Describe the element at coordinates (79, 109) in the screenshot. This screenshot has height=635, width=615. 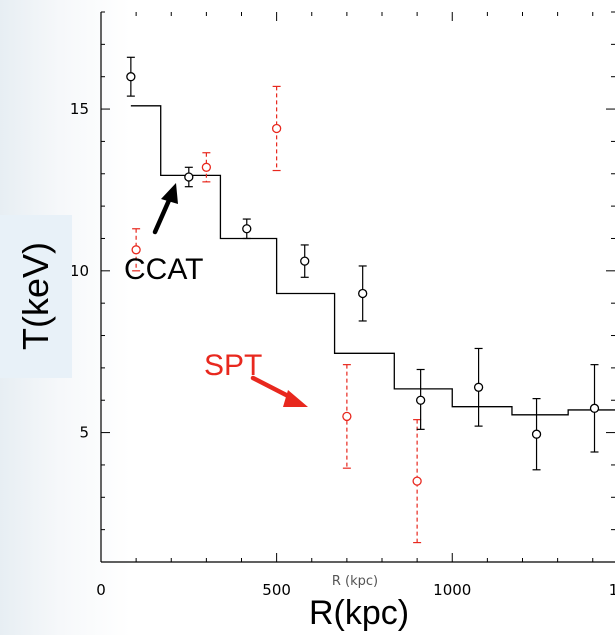
I see `y-tick-label: 15` at that location.